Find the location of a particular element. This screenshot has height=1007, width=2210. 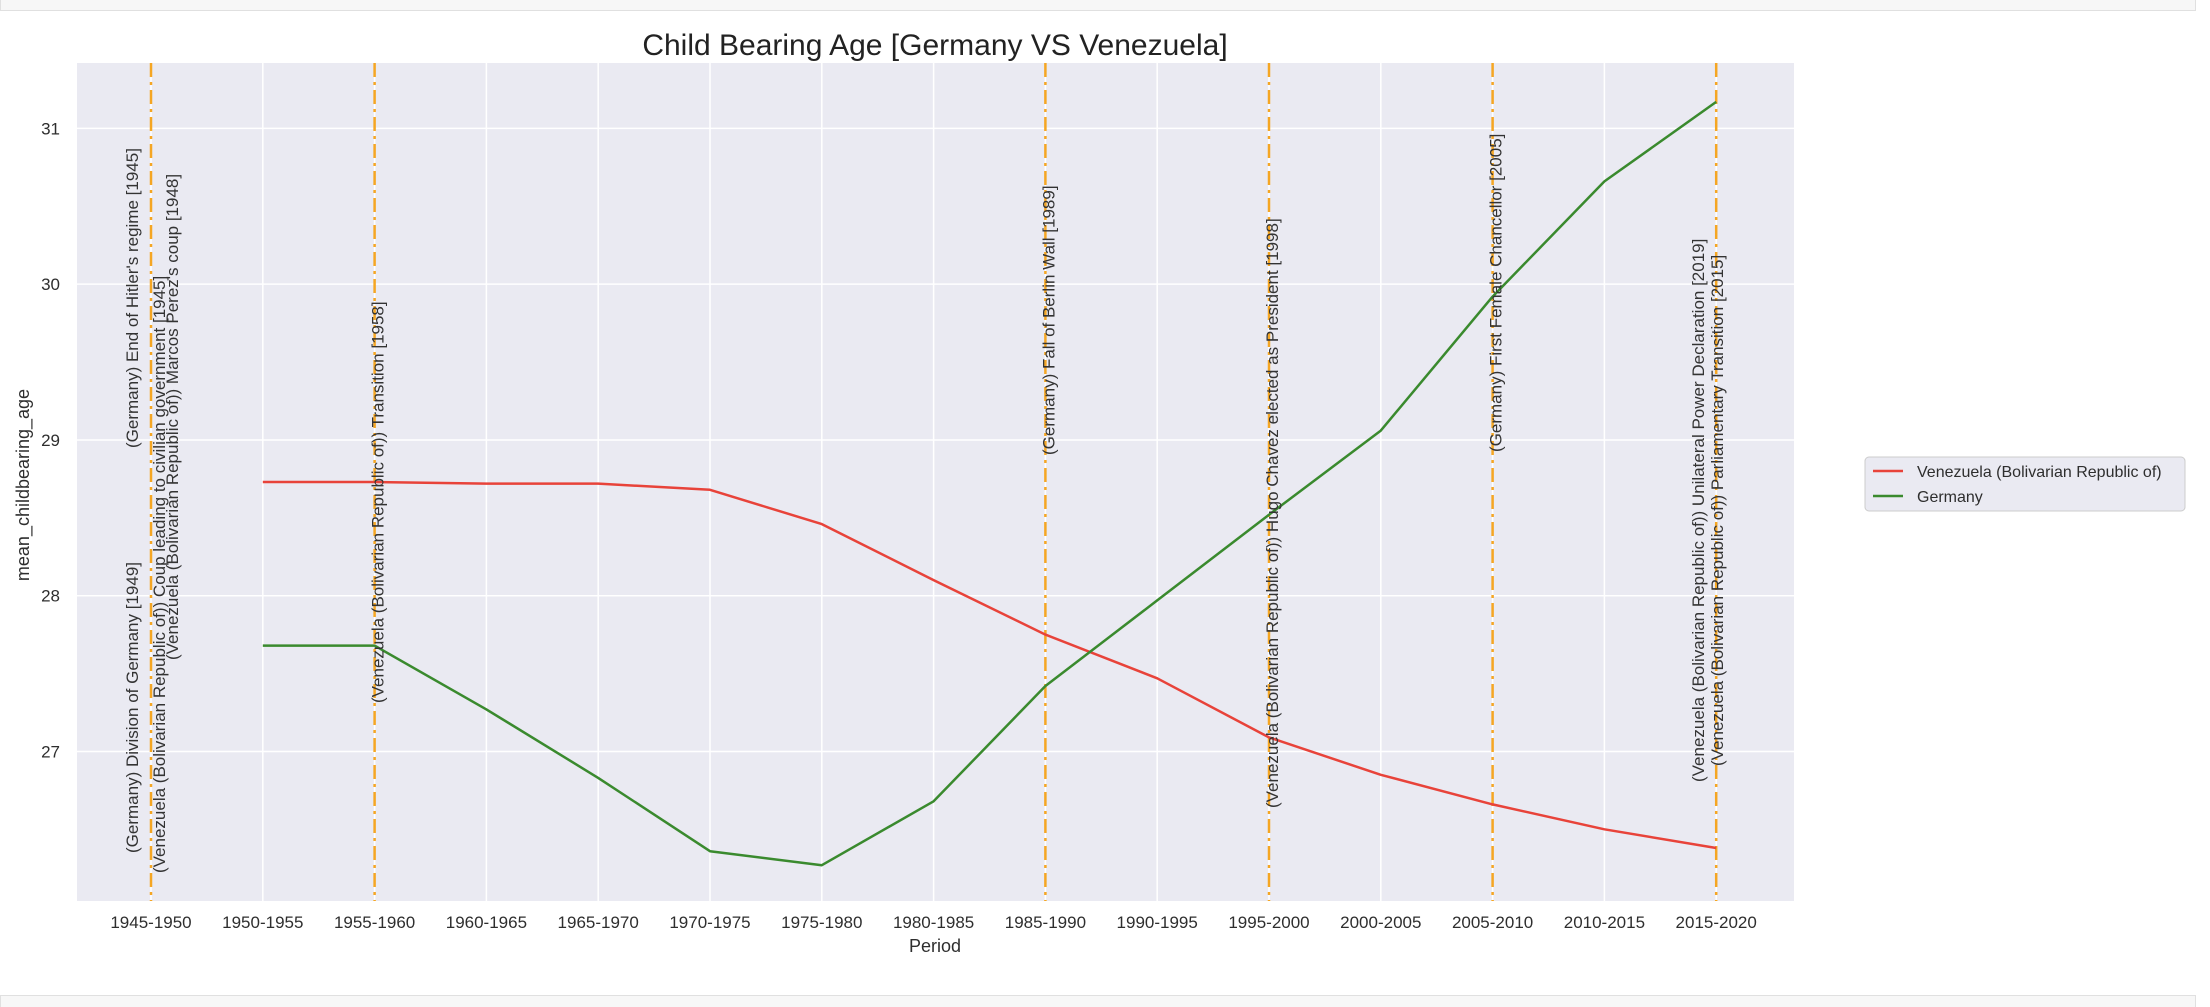

x-tick-label: 1960-1965 is located at coordinates (486, 922).